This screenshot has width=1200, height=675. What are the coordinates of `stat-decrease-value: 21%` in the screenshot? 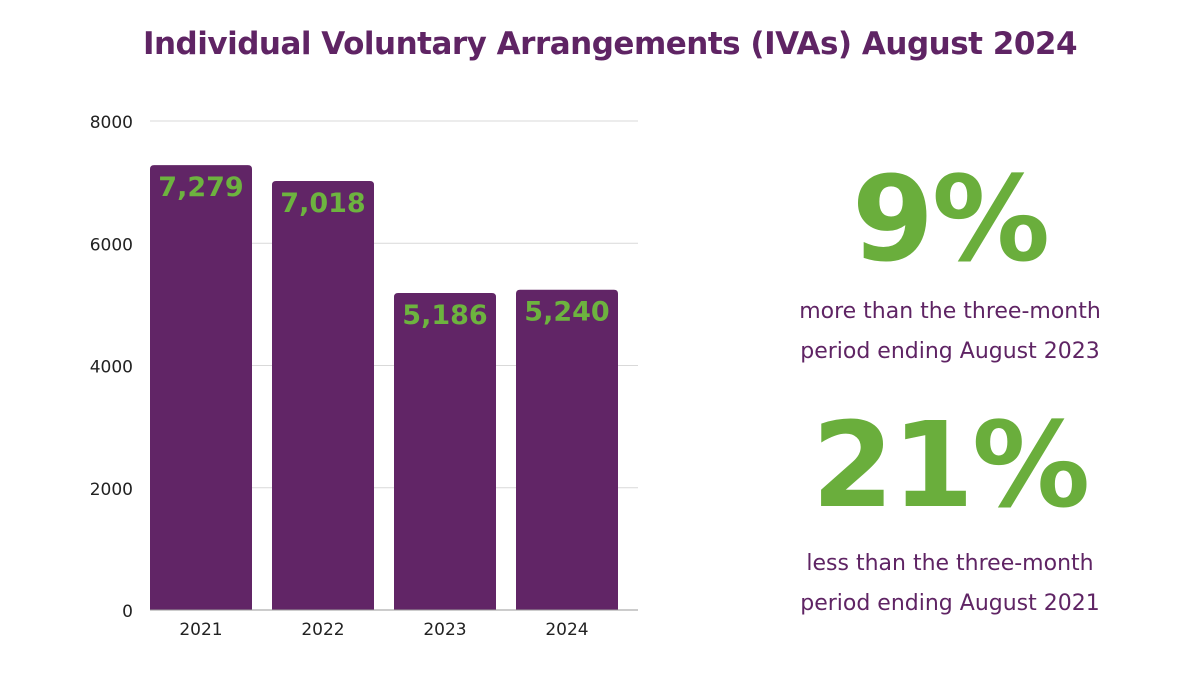 It's located at (950, 465).